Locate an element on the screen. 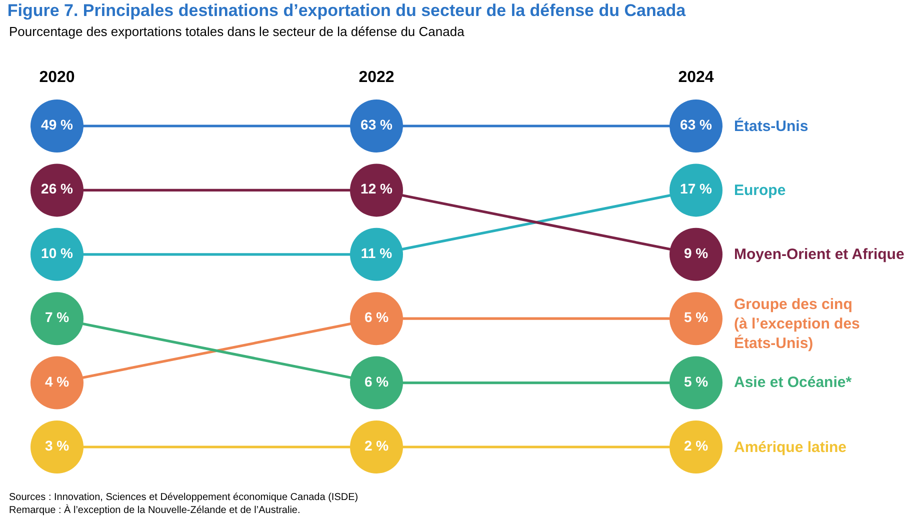  text: Pourcentage des exportations totales dans le secteur de la défense du Canada is located at coordinates (237, 31).